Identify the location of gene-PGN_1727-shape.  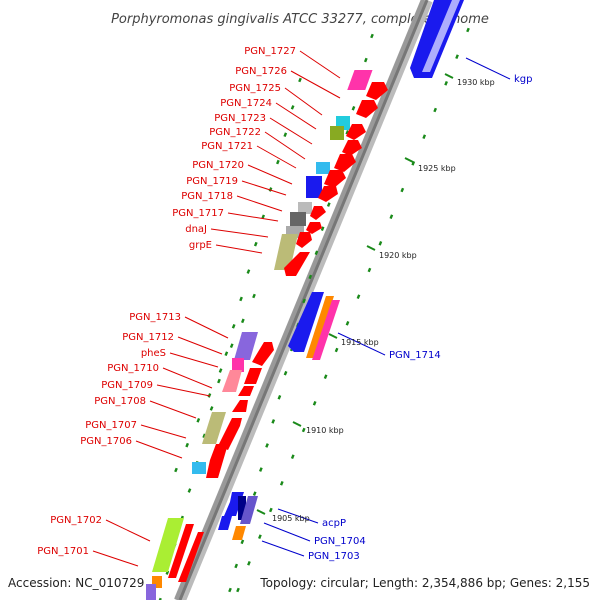
(360, 80).